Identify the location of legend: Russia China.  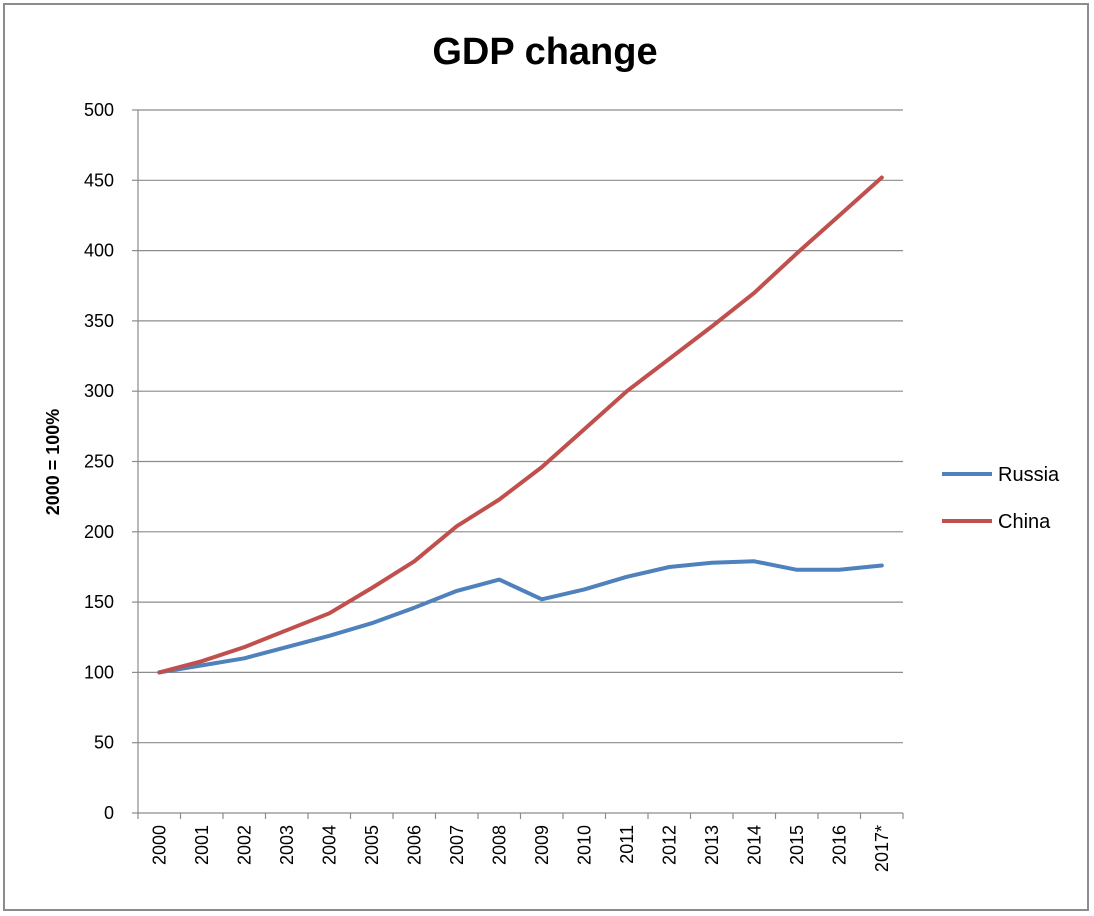
(1001, 498).